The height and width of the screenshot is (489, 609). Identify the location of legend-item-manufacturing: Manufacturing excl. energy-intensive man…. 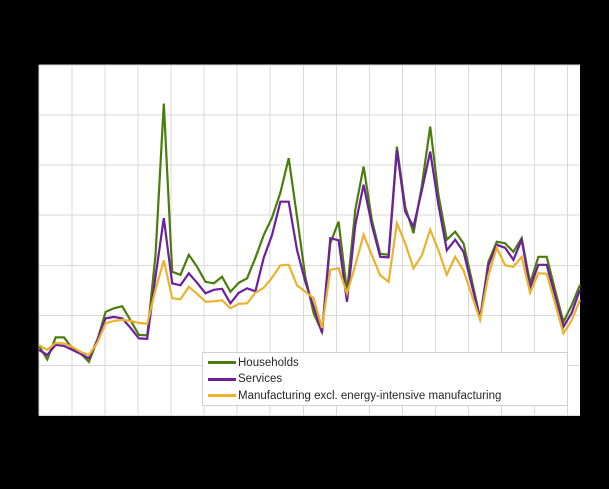
(385, 396).